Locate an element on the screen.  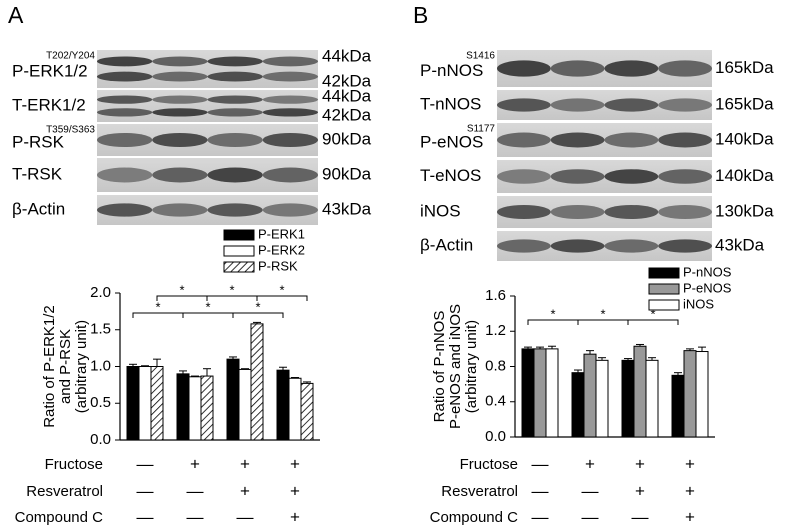
legend-label: P-RSK is located at coordinates (278, 265).